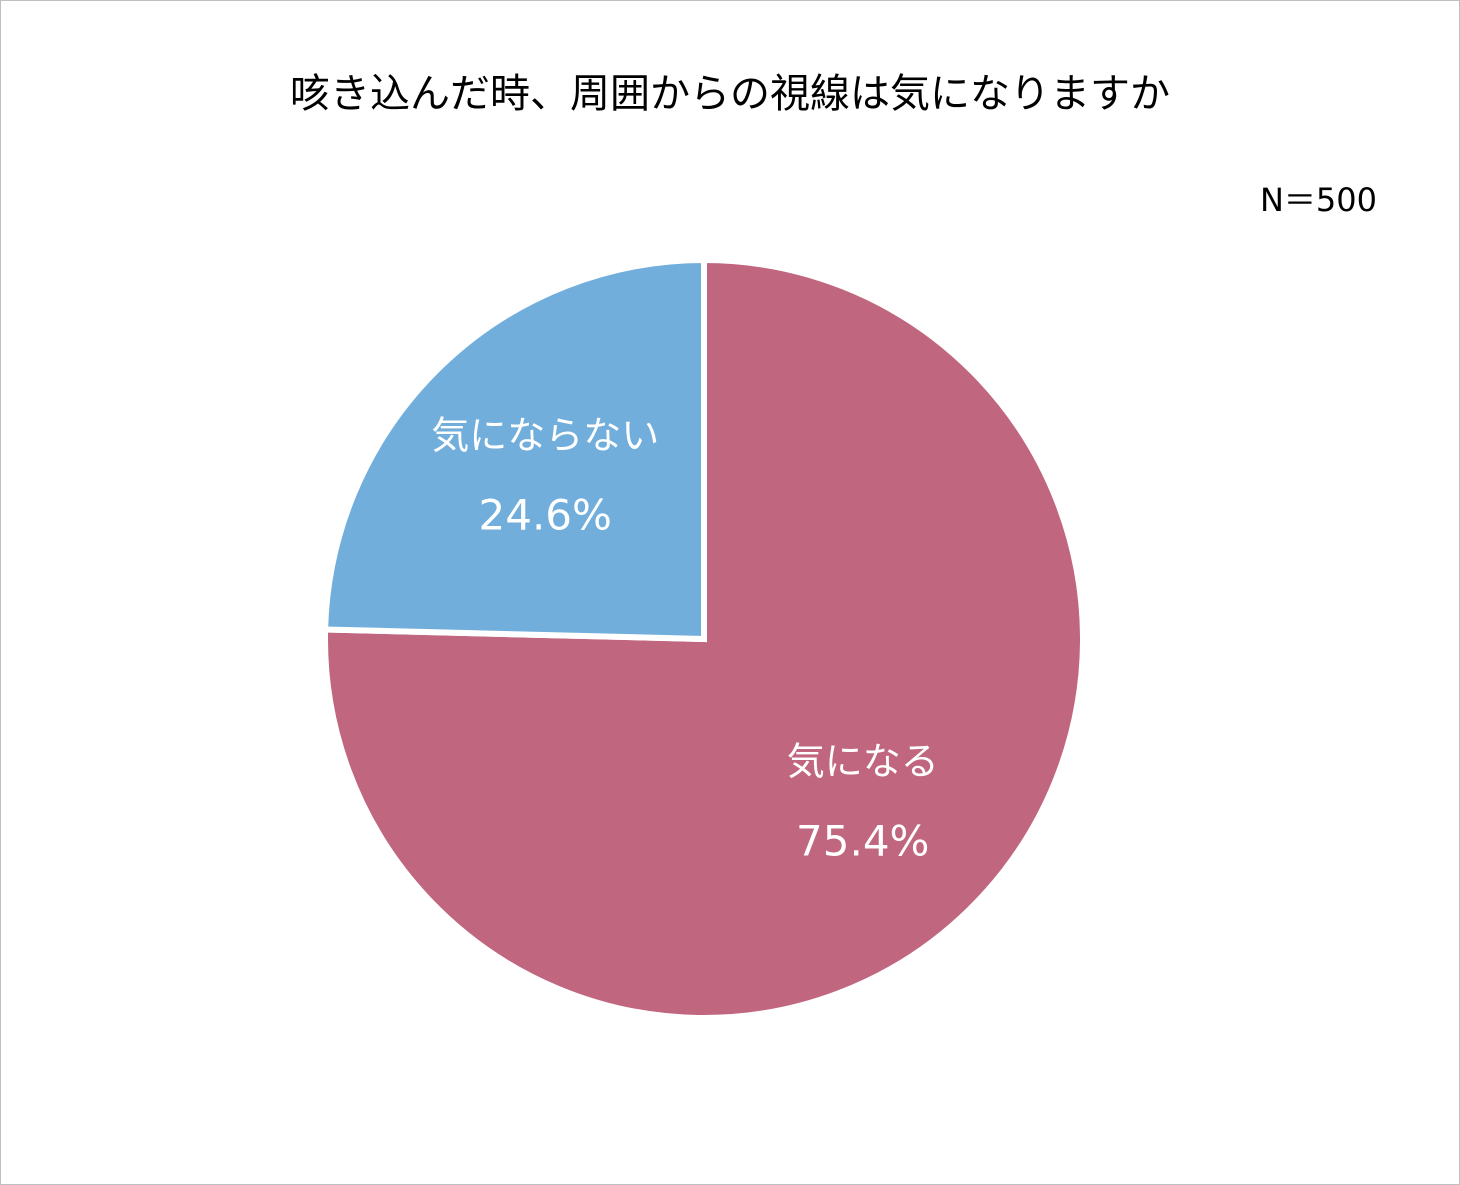 This screenshot has height=1185, width=1460. Describe the element at coordinates (863, 761) in the screenshot. I see `slice-label: 気になる` at that location.